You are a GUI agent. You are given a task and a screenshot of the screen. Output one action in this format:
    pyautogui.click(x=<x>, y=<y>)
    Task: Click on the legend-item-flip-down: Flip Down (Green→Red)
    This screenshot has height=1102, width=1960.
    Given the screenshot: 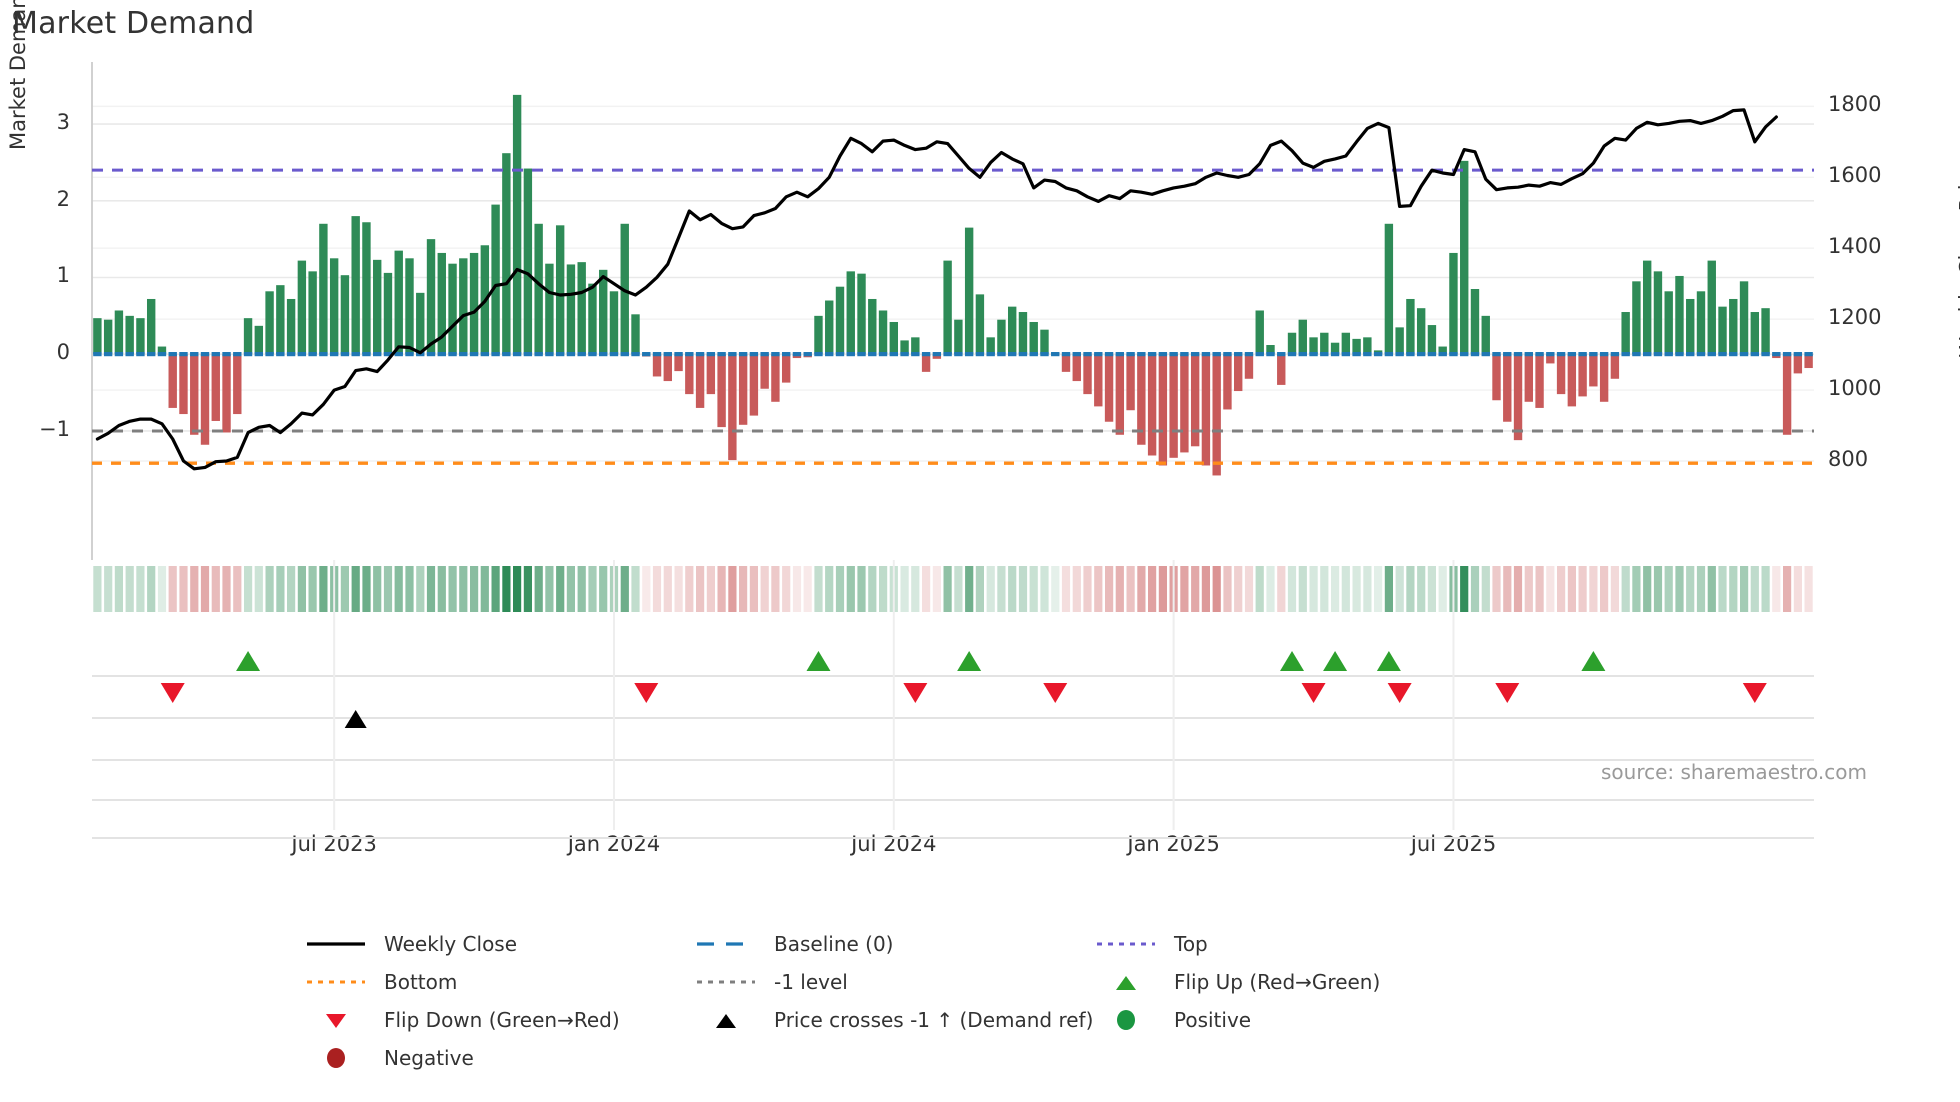 What is the action you would take?
    pyautogui.click(x=495, y=1020)
    